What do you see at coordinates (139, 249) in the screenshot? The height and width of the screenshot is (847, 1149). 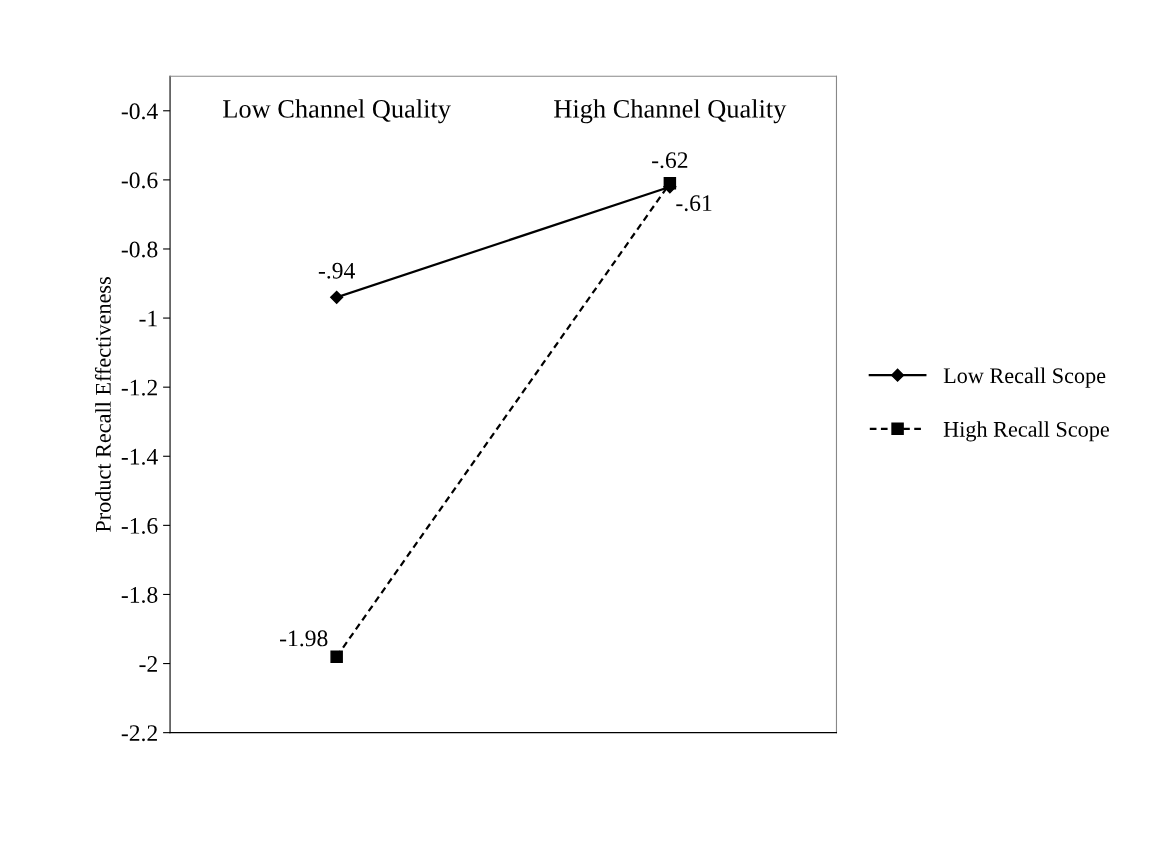 I see `y-tick-label: -0.8` at bounding box center [139, 249].